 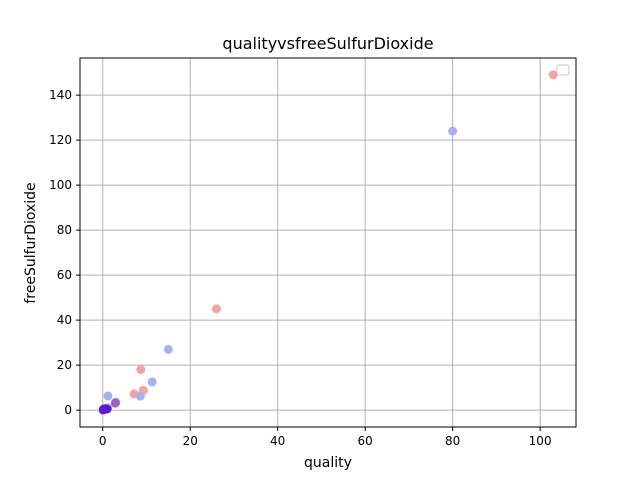 I want to click on y-tick-label-7: 140, so click(x=60, y=95).